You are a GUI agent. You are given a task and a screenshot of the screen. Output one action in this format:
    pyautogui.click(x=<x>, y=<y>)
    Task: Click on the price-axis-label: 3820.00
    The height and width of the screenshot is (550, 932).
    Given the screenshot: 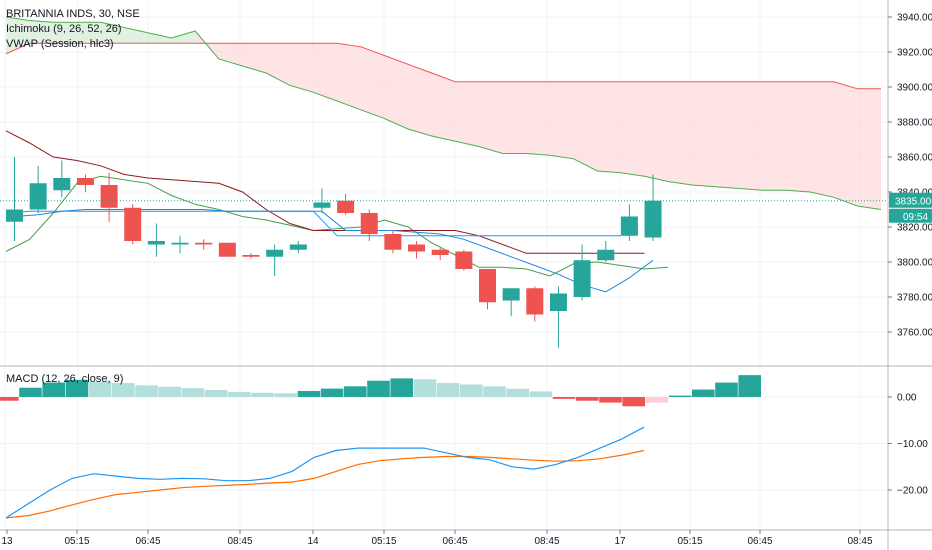 What is the action you would take?
    pyautogui.click(x=914, y=228)
    